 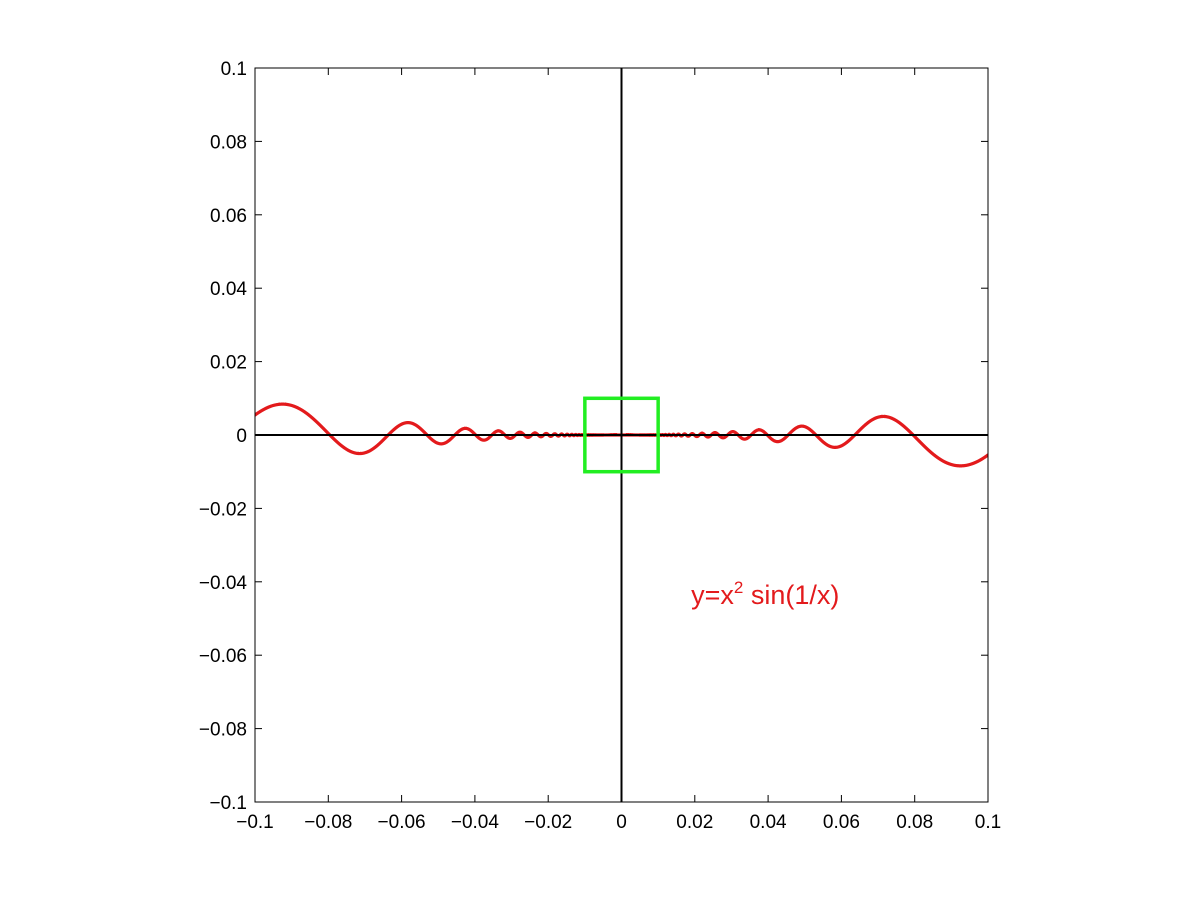 I want to click on y-tick-label: 0.1, so click(x=234, y=69).